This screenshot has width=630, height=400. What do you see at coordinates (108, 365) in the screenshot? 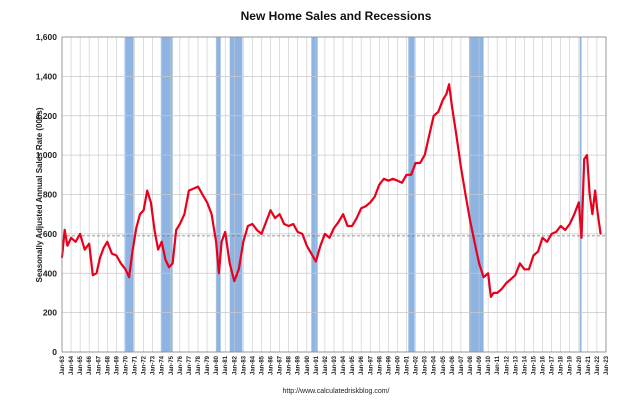
I see `x-tick-label: Jan-68` at bounding box center [108, 365].